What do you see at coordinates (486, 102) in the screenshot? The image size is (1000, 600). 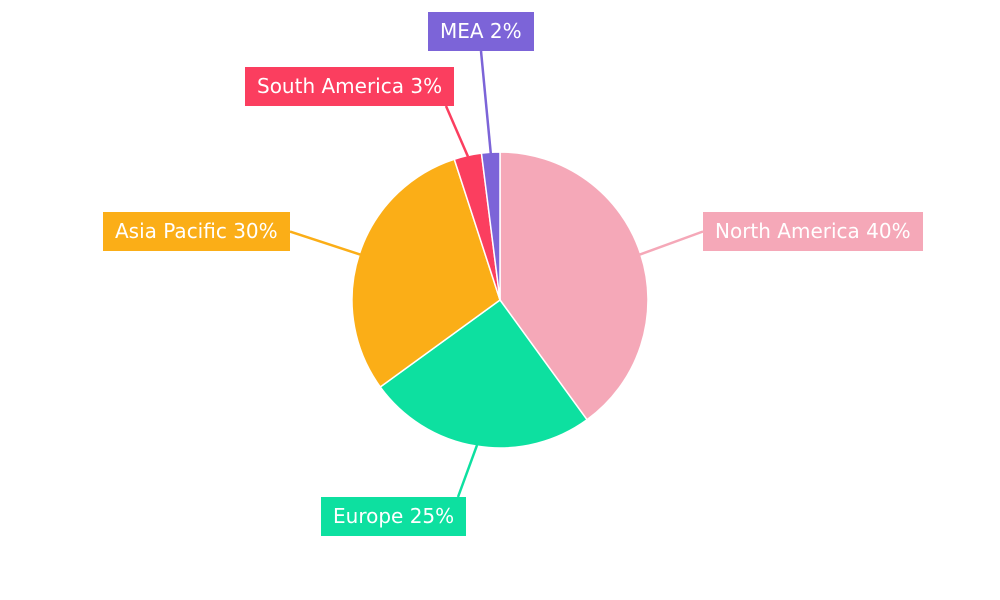 I see `leader-line-mea` at bounding box center [486, 102].